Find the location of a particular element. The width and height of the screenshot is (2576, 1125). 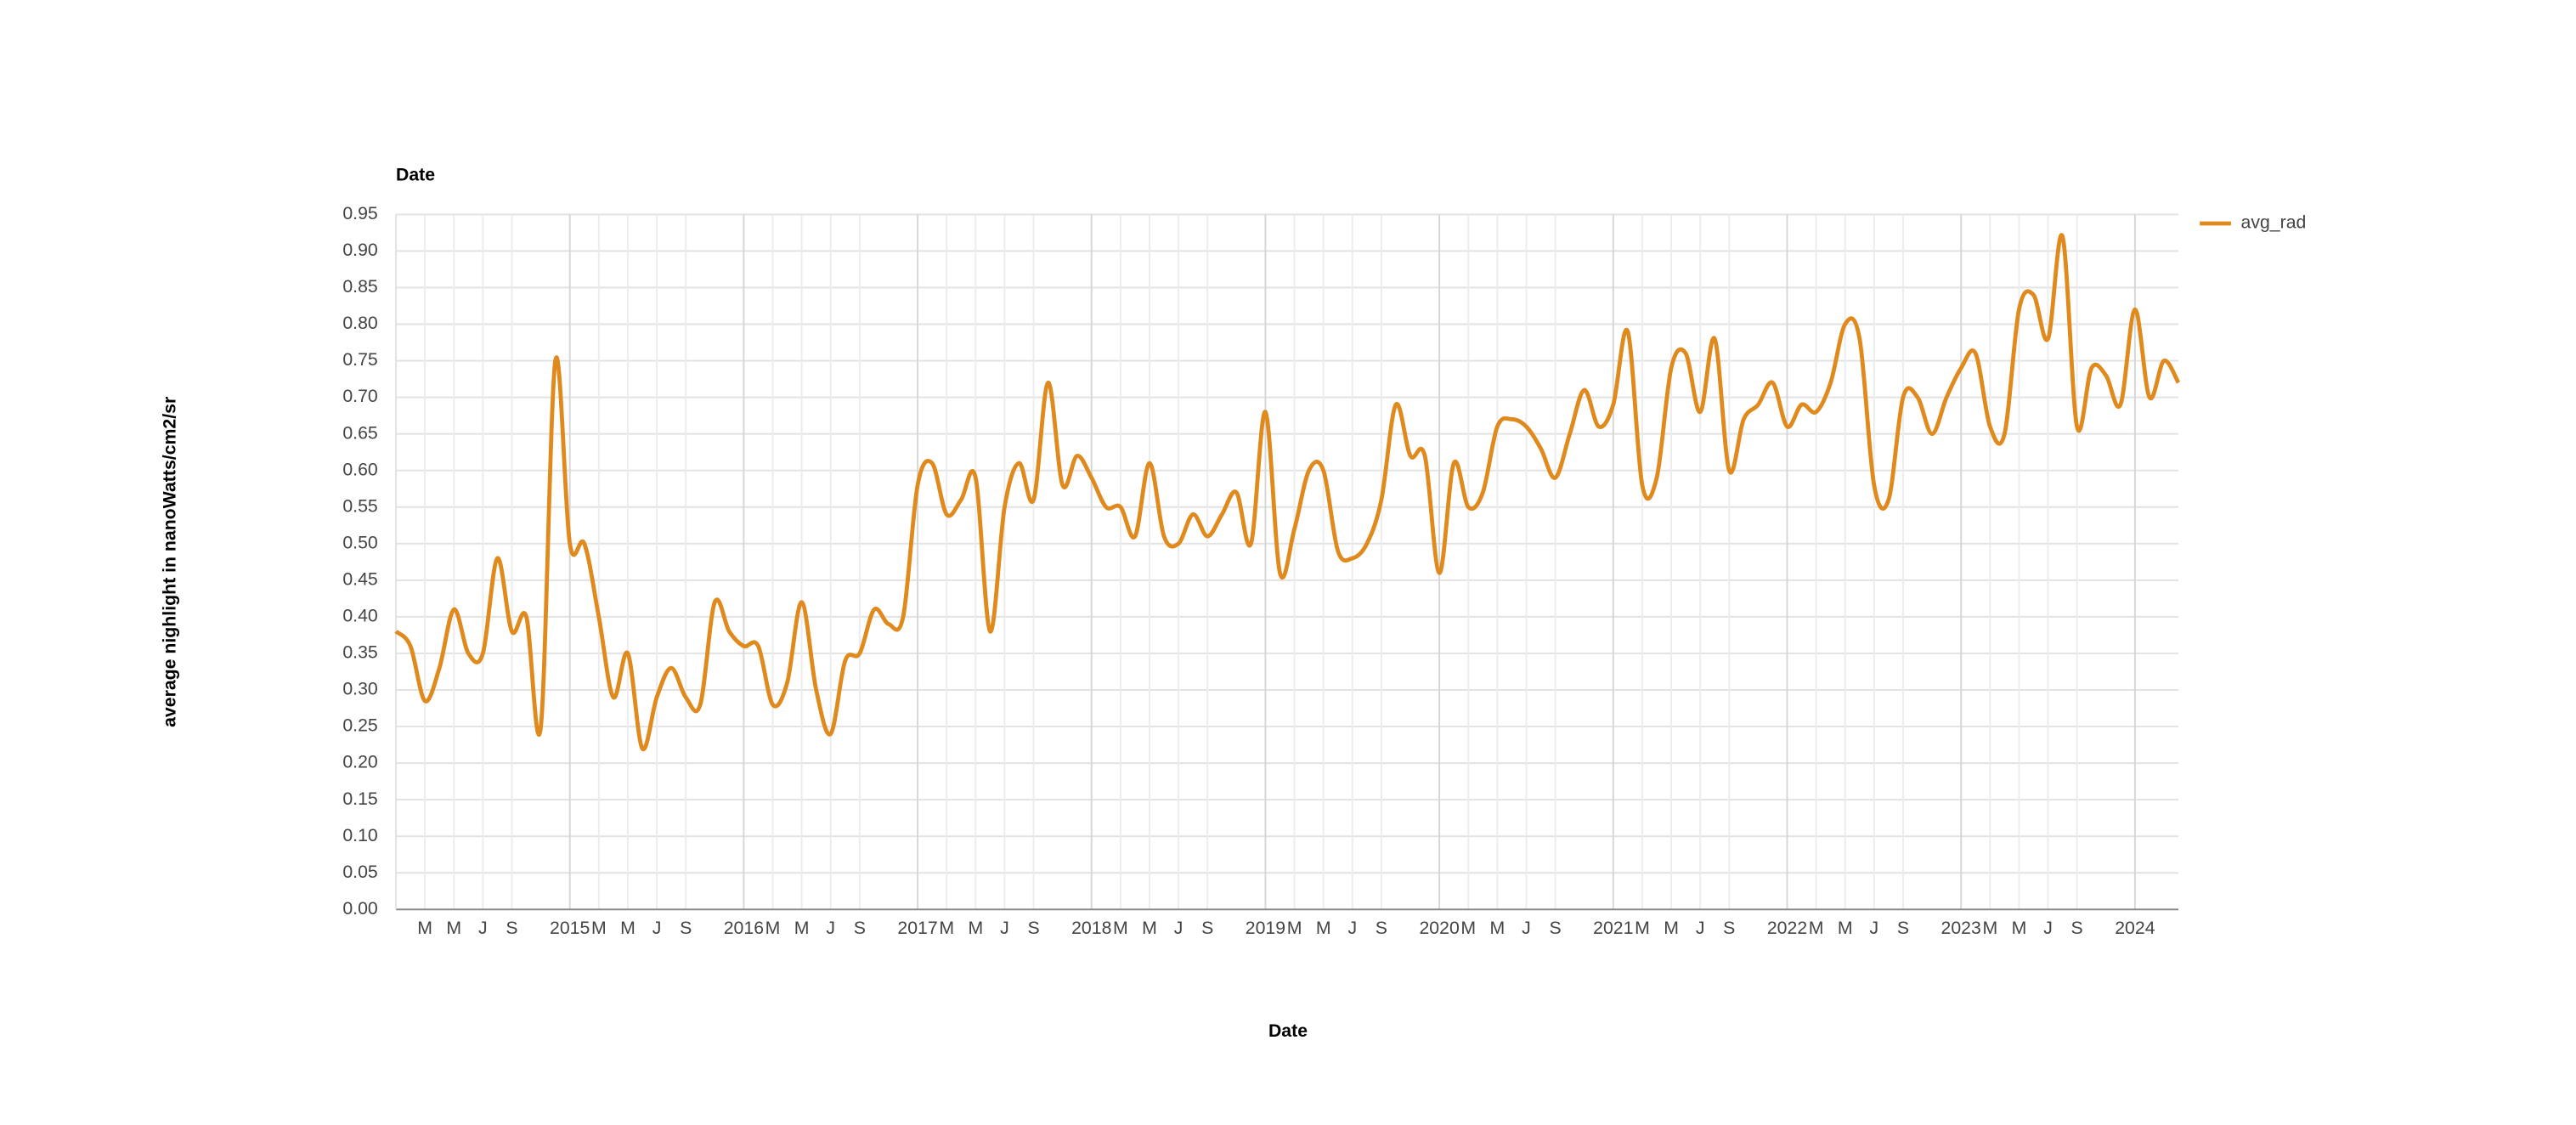

x-tick-label: 2015 is located at coordinates (570, 928).